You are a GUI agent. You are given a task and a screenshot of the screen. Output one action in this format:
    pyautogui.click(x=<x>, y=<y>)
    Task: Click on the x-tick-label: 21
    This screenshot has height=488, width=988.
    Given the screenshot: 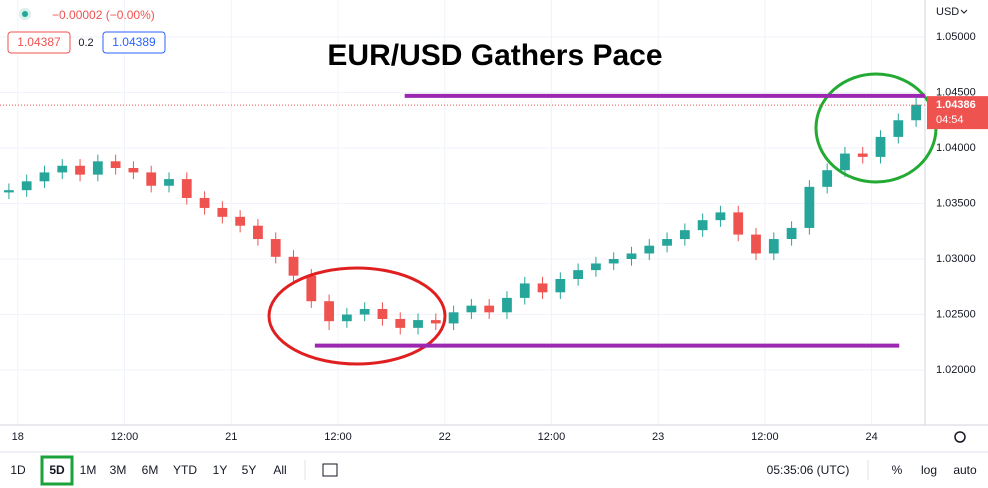 What is the action you would take?
    pyautogui.click(x=231, y=437)
    